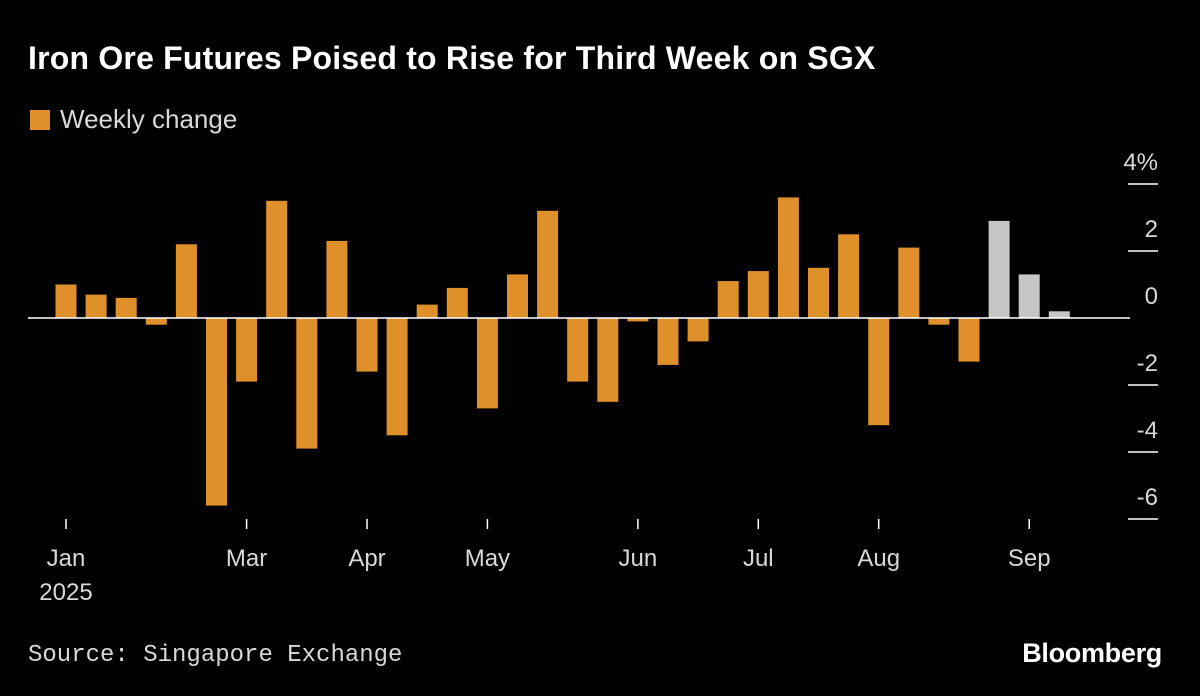  I want to click on y-tick-label: 0, so click(1151, 296).